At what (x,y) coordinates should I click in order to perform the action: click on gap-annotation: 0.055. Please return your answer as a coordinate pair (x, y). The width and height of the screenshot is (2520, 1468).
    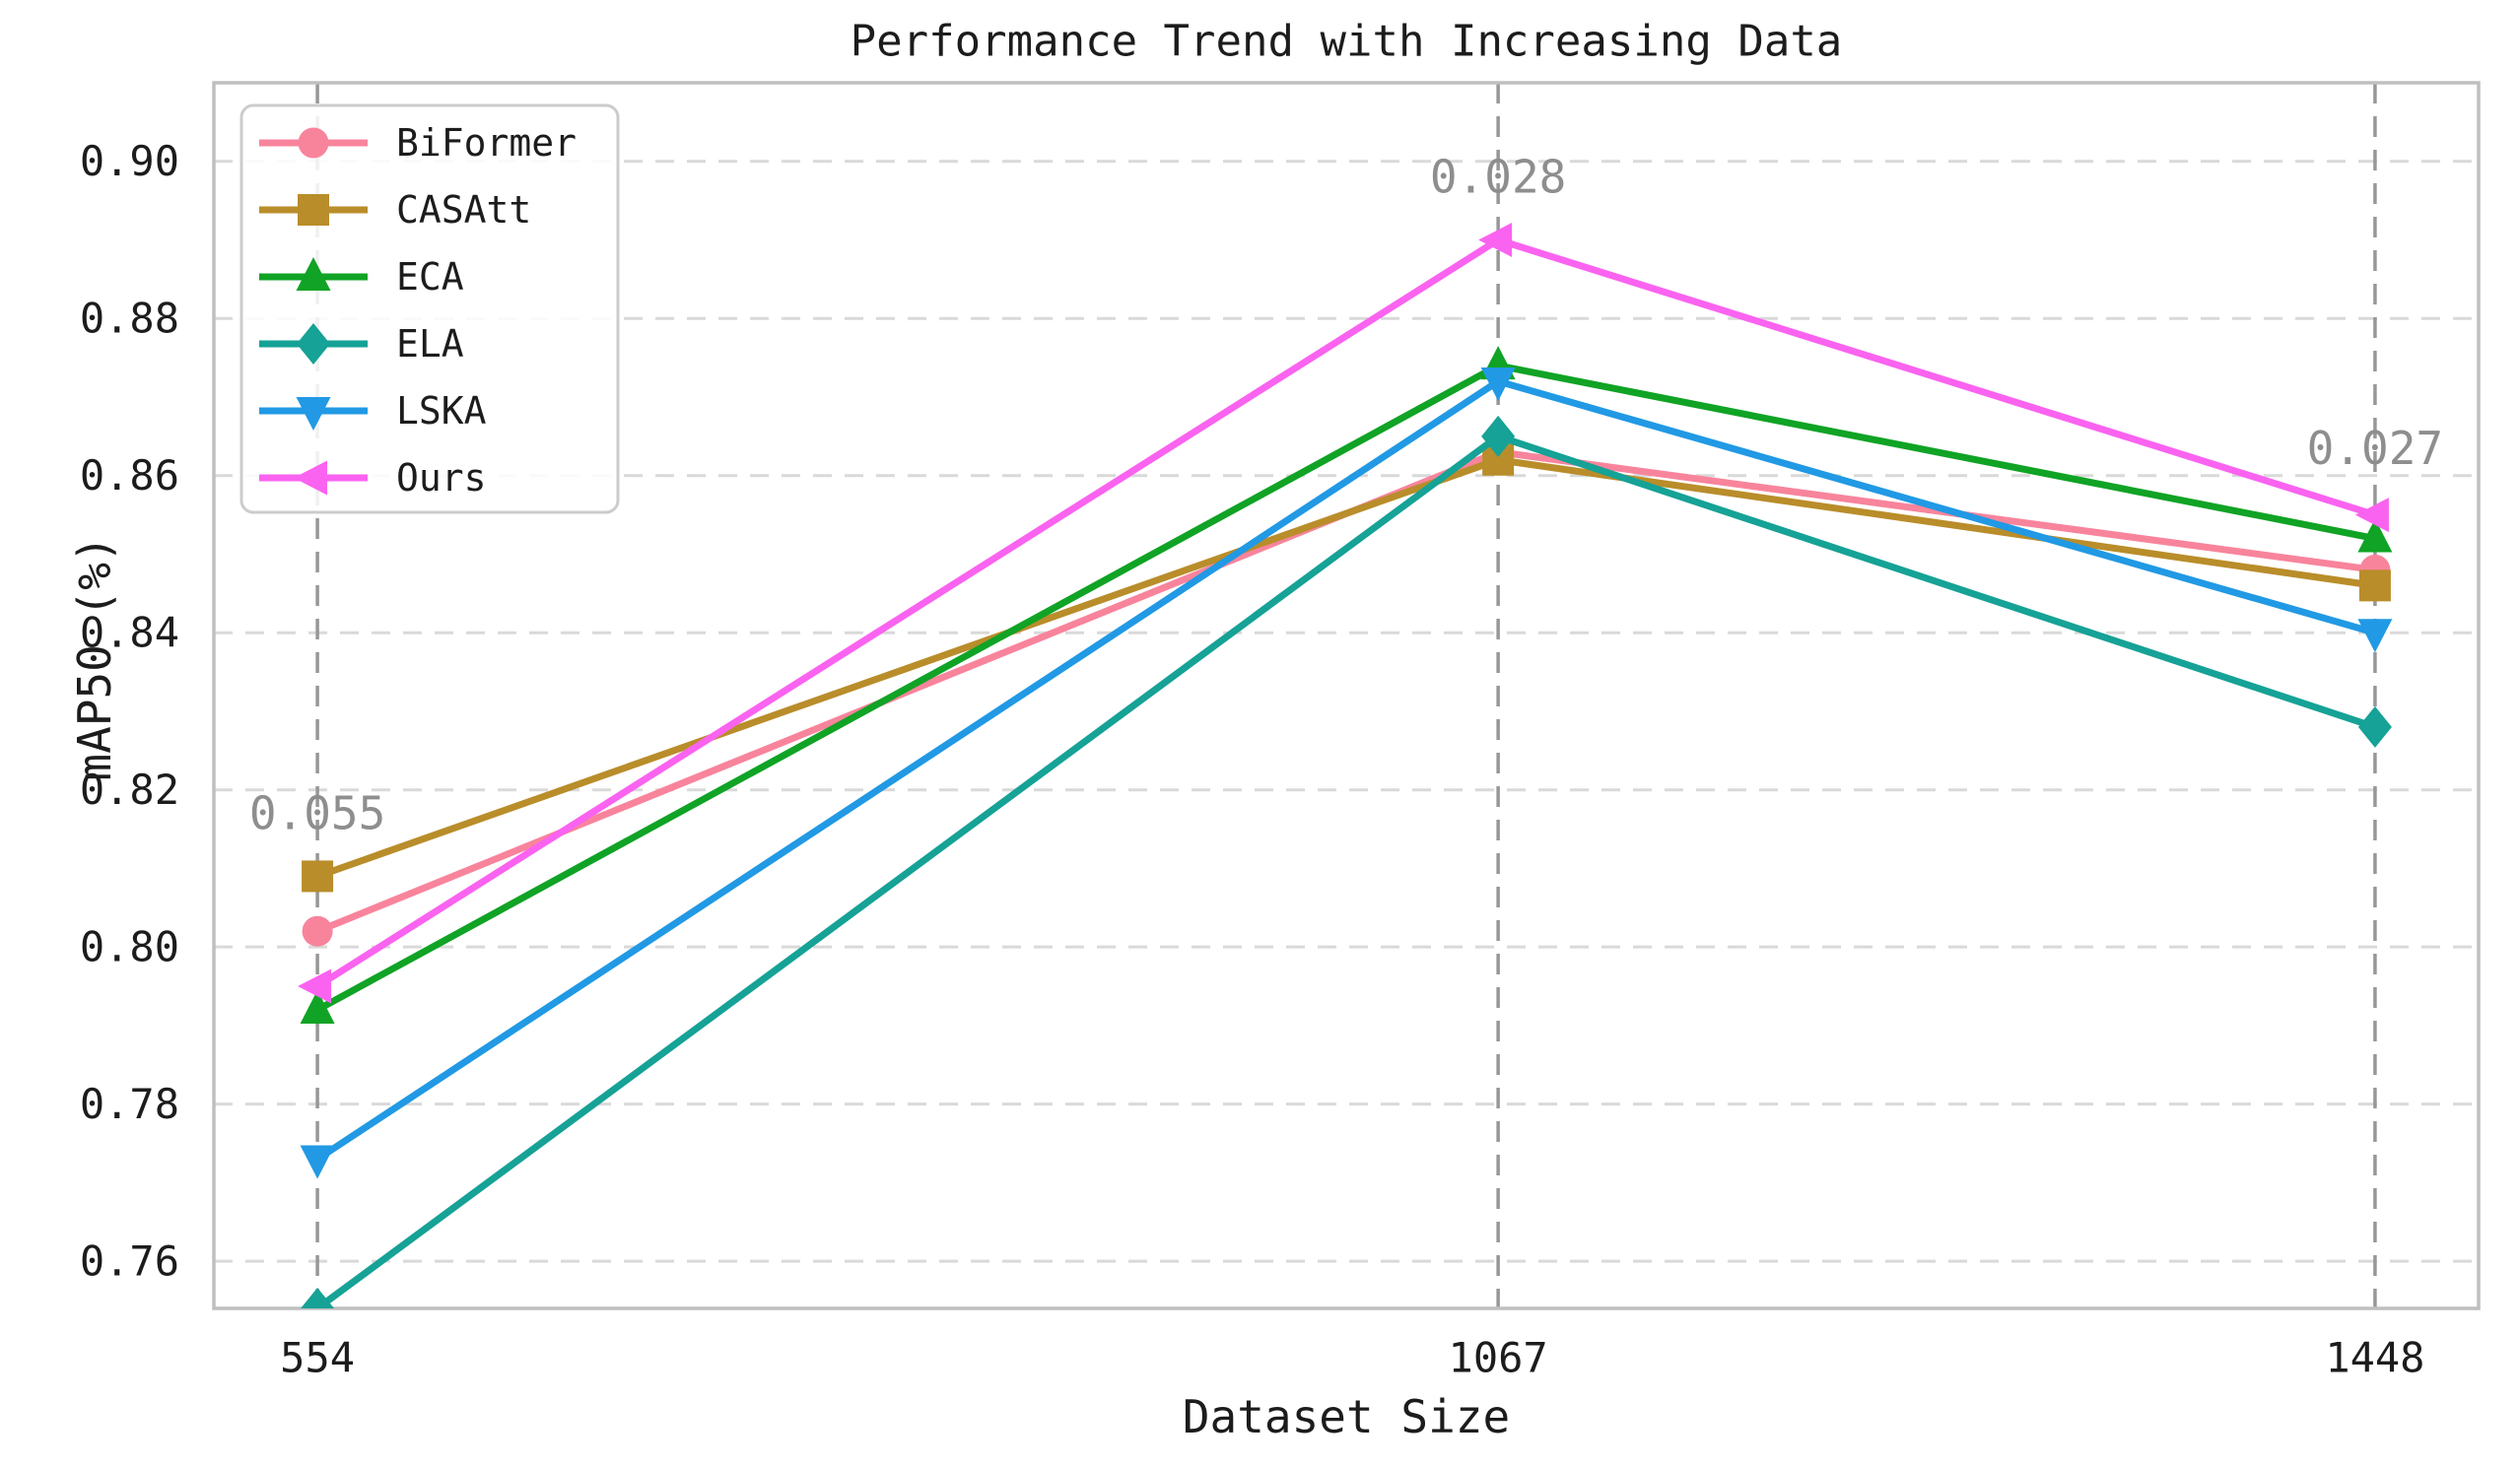
    Looking at the image, I should click on (317, 813).